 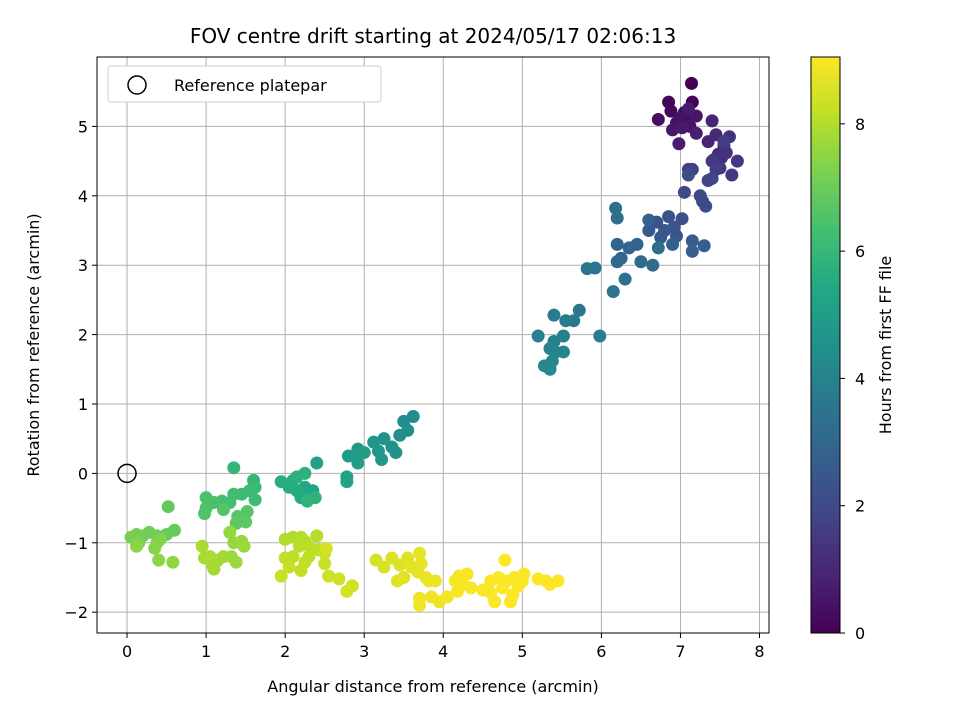 I want to click on y-tick-label: 5, so click(x=83, y=126).